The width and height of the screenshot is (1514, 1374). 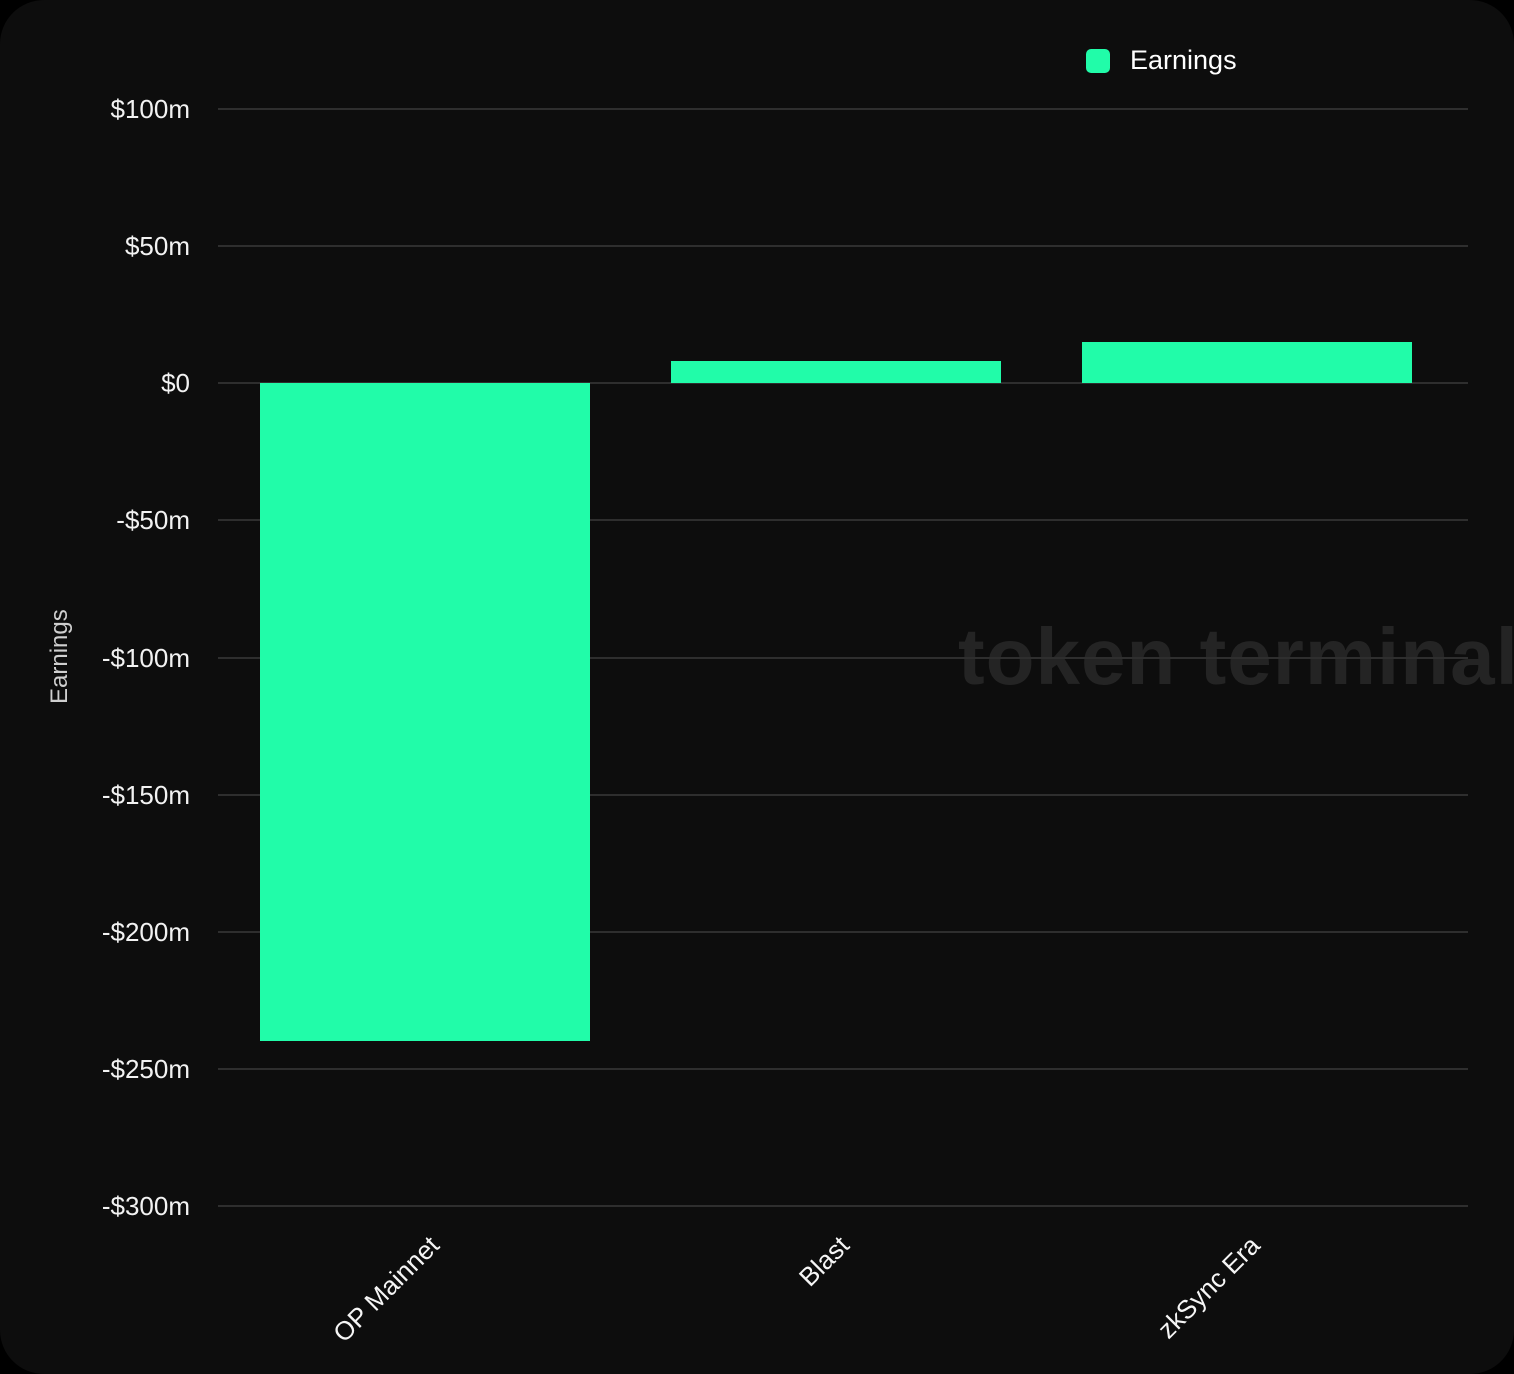 What do you see at coordinates (1208, 1287) in the screenshot?
I see `x-tick-label: zkSync Era` at bounding box center [1208, 1287].